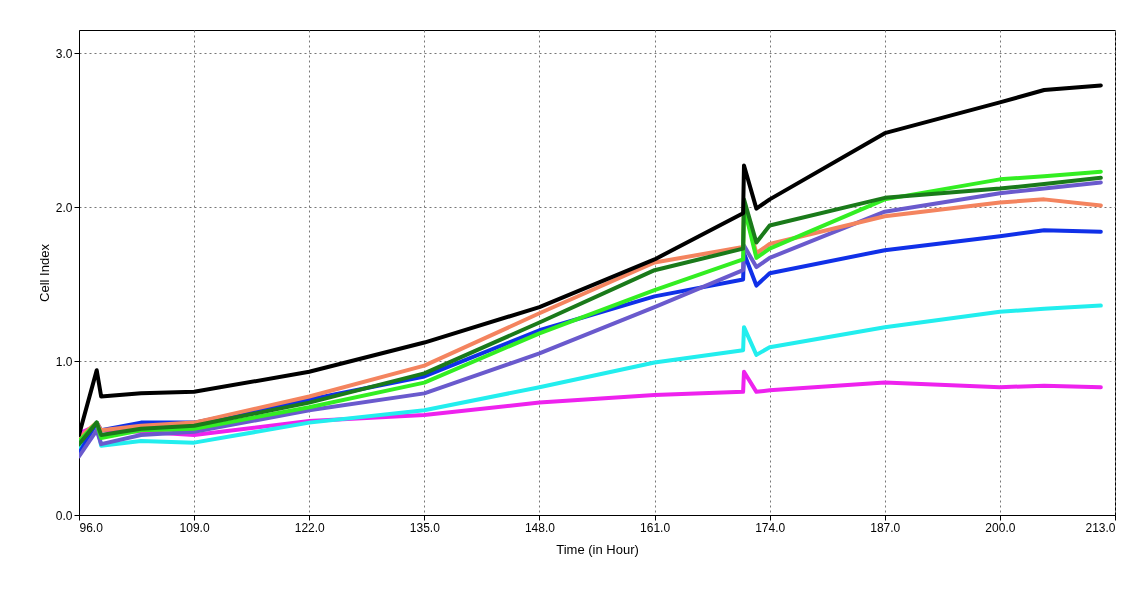  I want to click on x-tick-label: 213.0, so click(1100, 527).